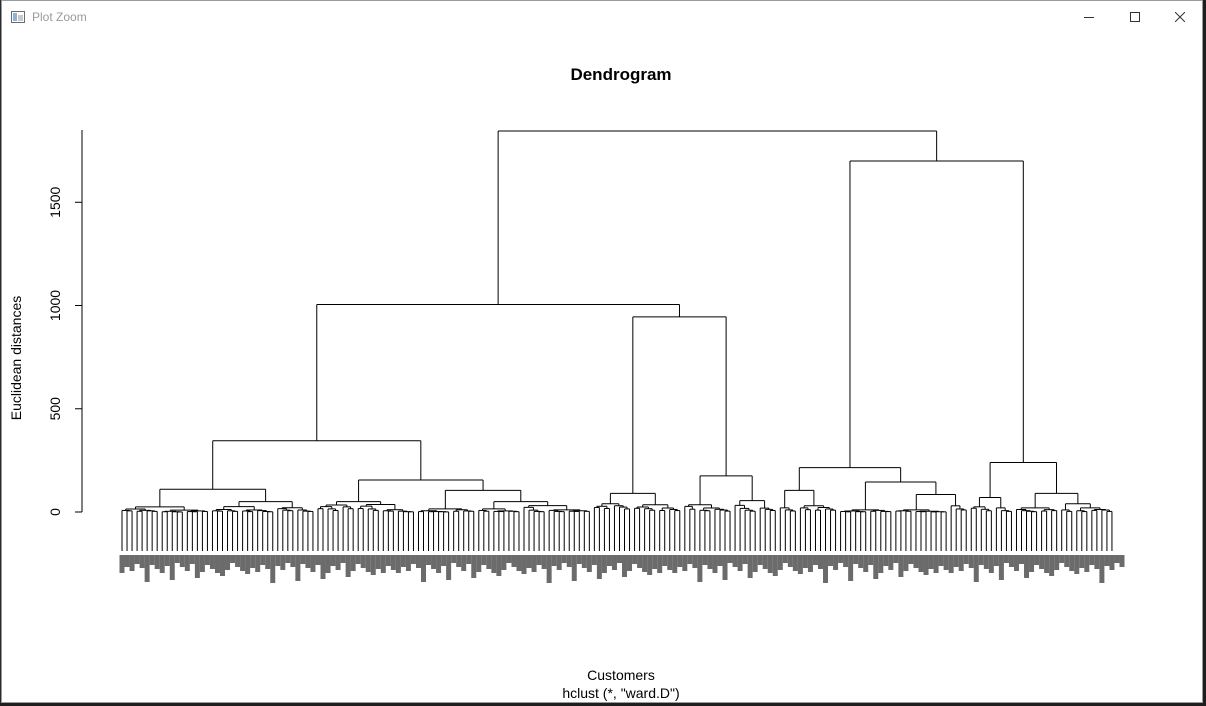  Describe the element at coordinates (18, 16) in the screenshot. I see `plot-window-icon` at that location.